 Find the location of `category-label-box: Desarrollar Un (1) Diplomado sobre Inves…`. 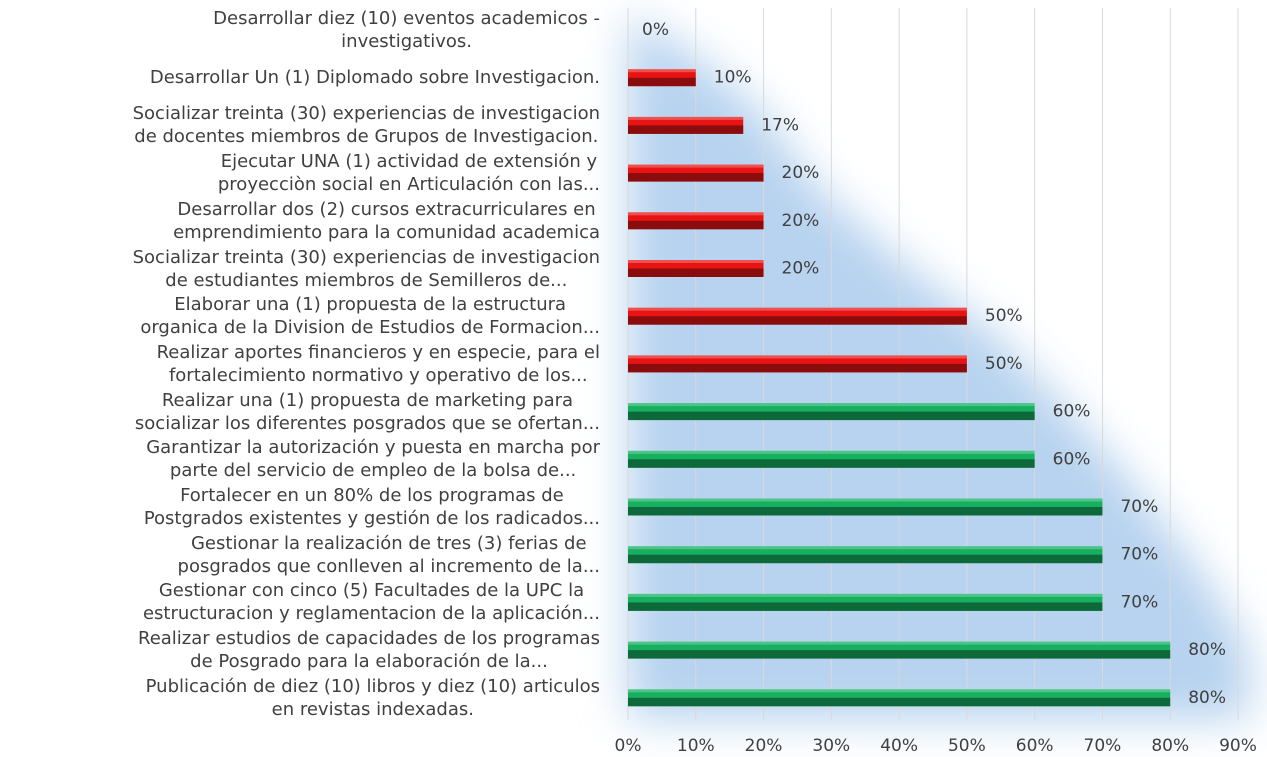

category-label-box: Desarrollar Un (1) Diplomado sobre Inves… is located at coordinates (374, 78).